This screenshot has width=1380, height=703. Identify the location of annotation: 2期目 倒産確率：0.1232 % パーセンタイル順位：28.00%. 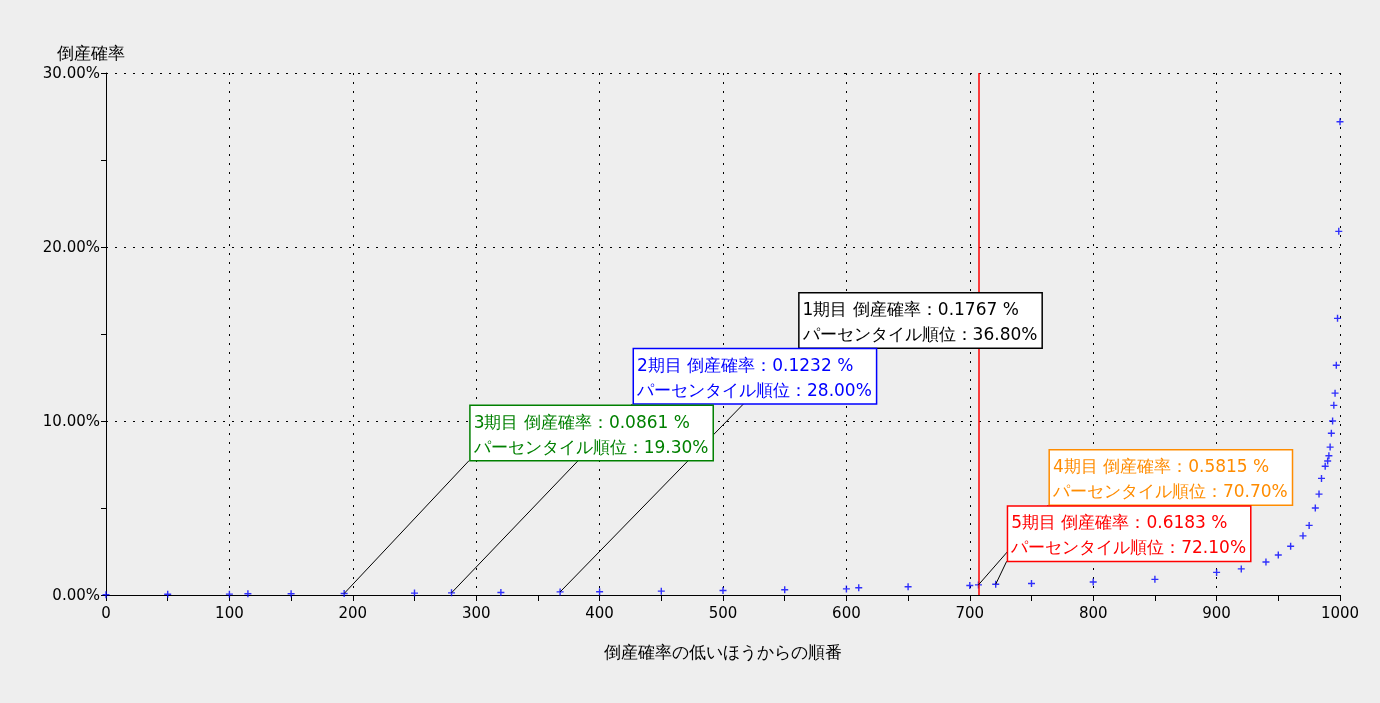
(754, 377).